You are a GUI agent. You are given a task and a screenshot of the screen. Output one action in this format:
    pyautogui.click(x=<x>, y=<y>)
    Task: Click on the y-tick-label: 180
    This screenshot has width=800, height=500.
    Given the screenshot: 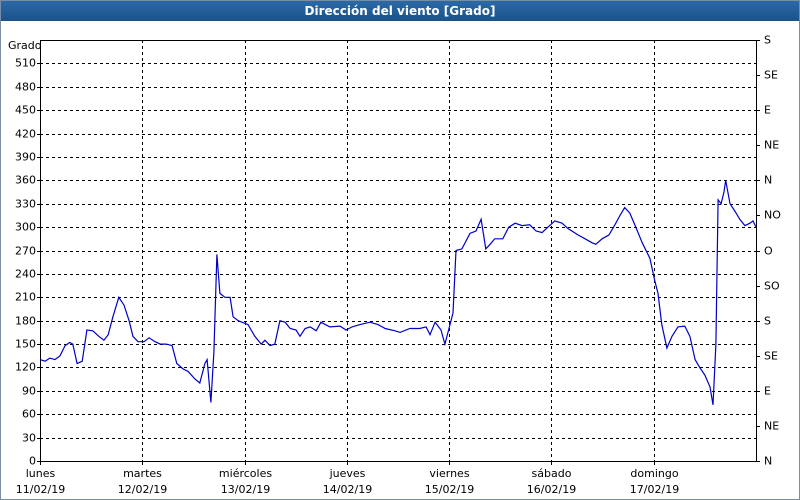 What is the action you would take?
    pyautogui.click(x=25, y=321)
    